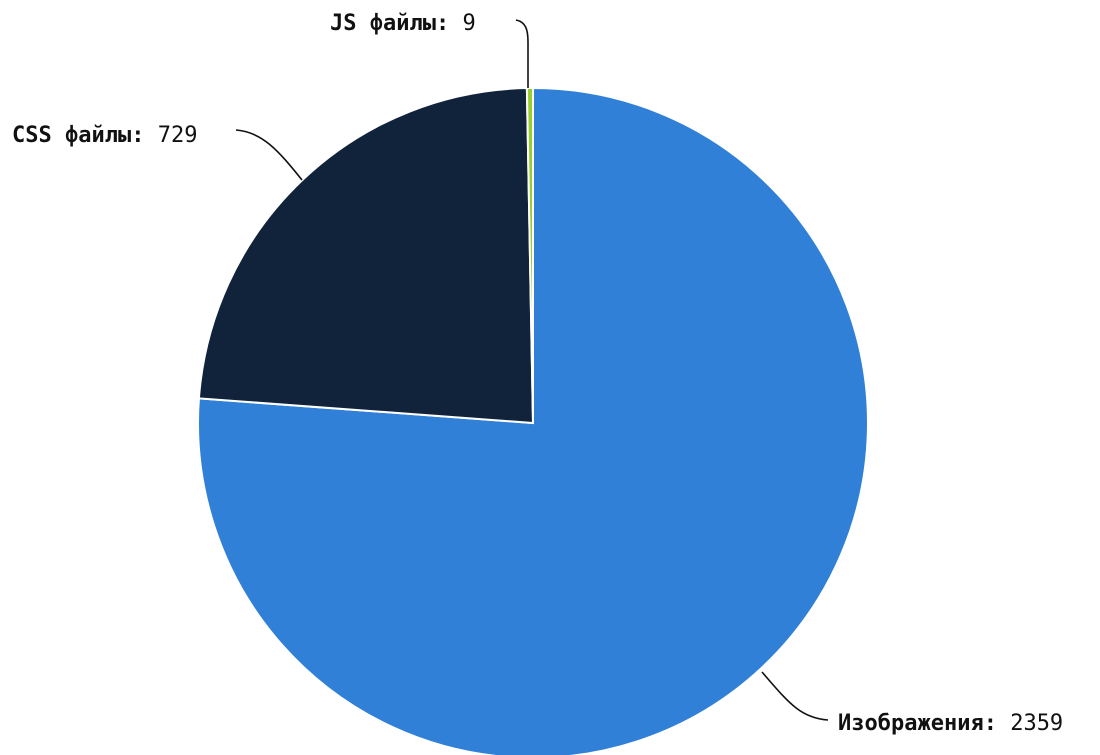  What do you see at coordinates (389, 23) in the screenshot?
I see `slice-label-name: JS файлы:` at bounding box center [389, 23].